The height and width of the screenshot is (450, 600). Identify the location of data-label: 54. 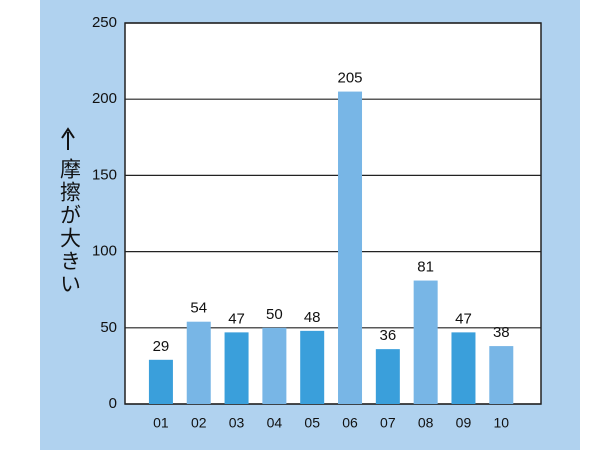
(198, 308).